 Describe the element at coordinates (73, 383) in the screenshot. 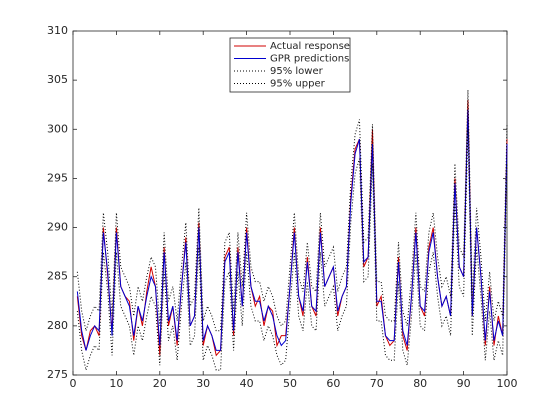

I see `x-tick-label: 0` at that location.